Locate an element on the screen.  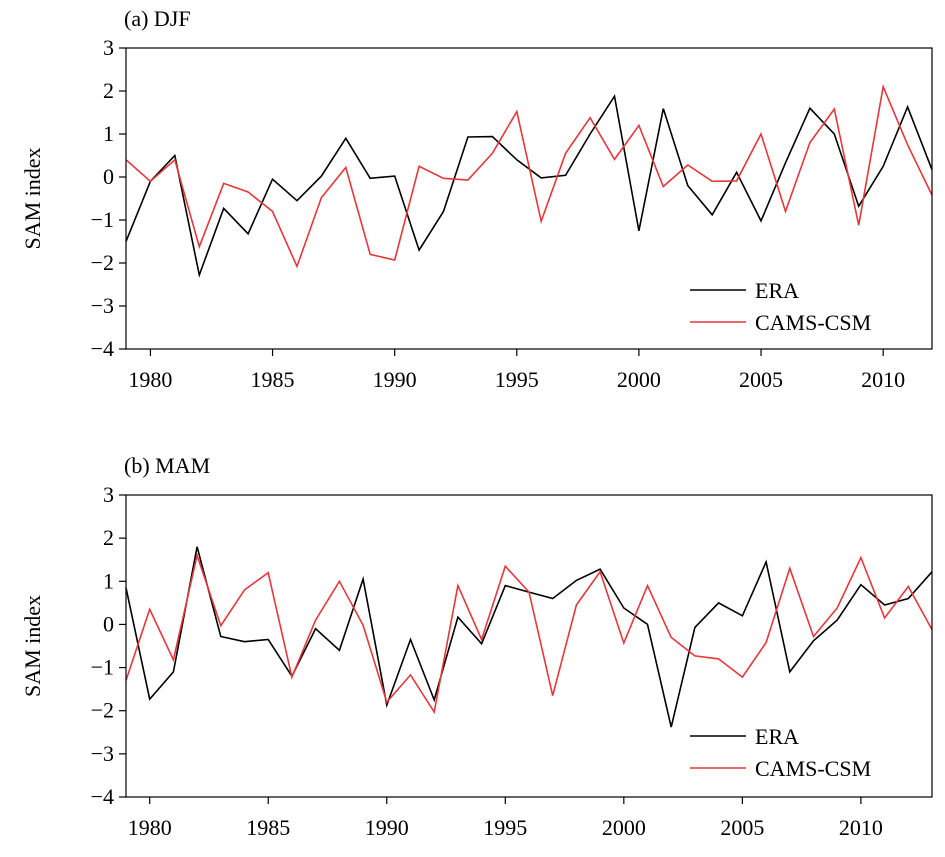
panel-label: (b) MAM is located at coordinates (167, 465).